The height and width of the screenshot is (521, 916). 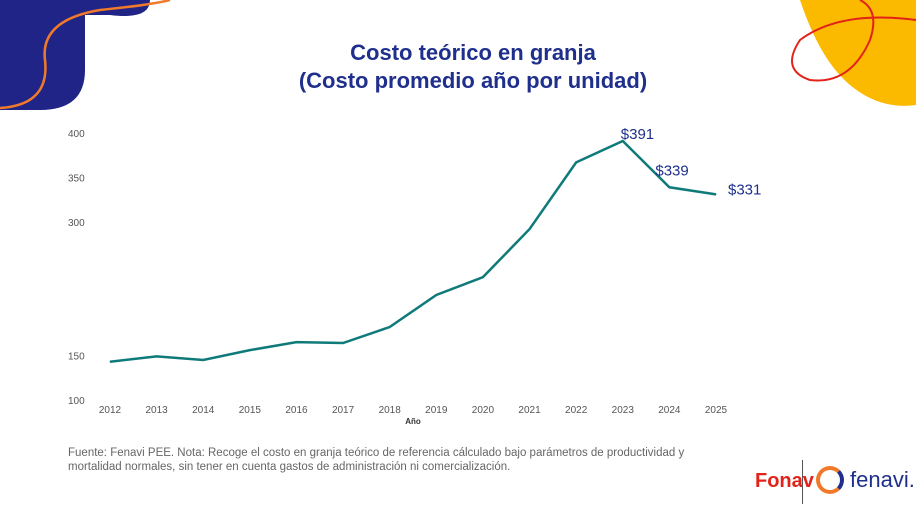 What do you see at coordinates (413, 421) in the screenshot?
I see `x-axis-label: Año` at bounding box center [413, 421].